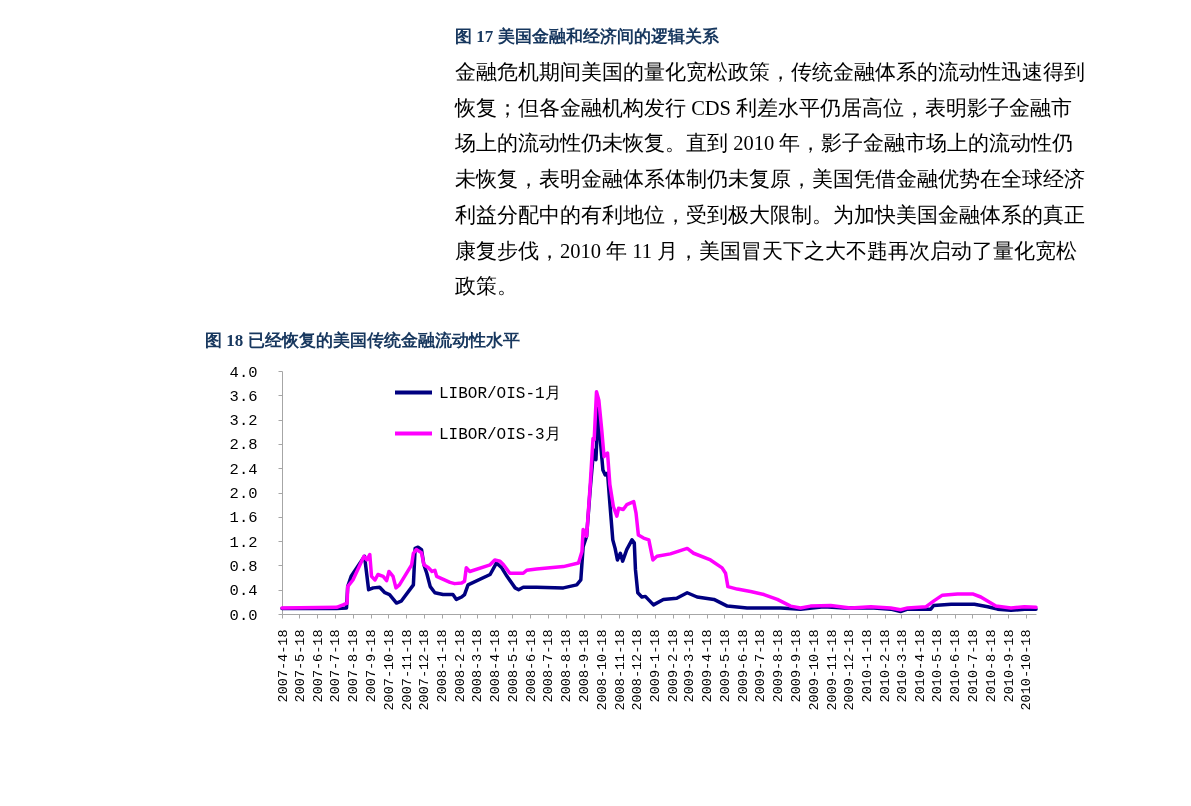 The width and height of the screenshot is (1191, 806). Describe the element at coordinates (656, 666) in the screenshot. I see `x-tick-label: 2009-1-18` at that location.